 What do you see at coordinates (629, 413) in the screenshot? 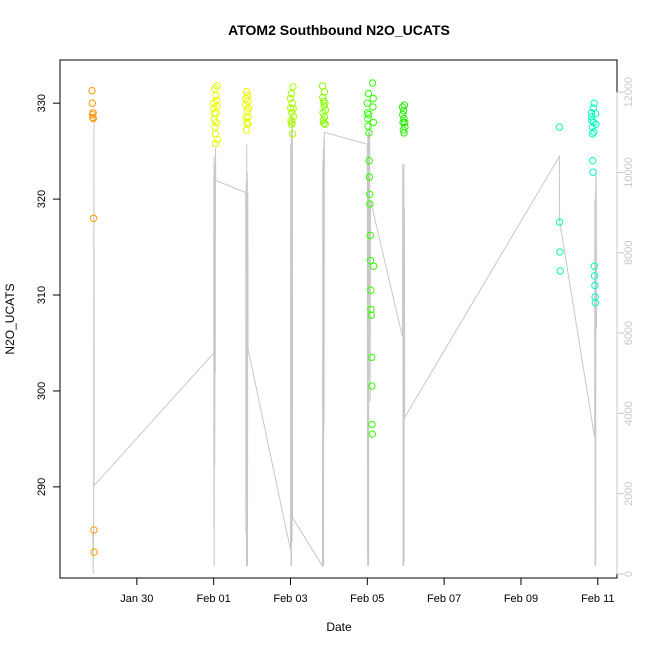
I see `y2-tick-label: 4000` at bounding box center [629, 413].